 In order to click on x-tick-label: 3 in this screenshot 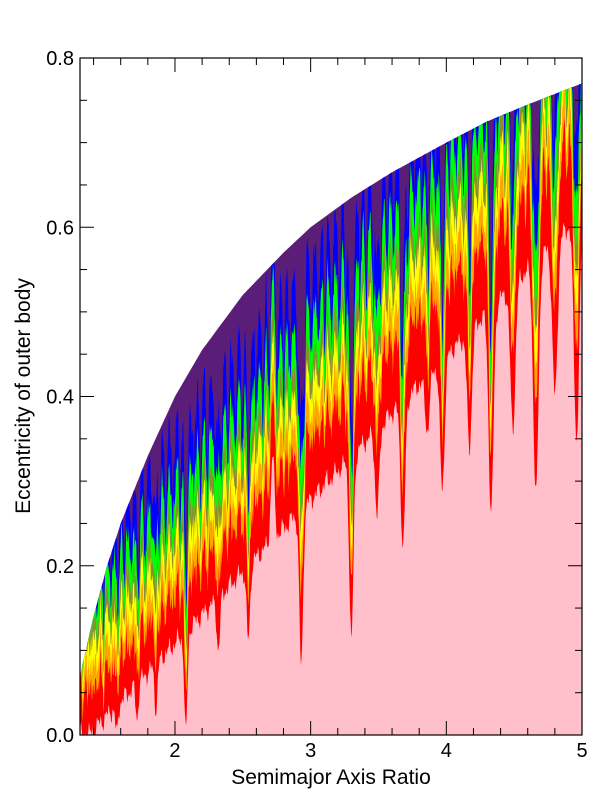, I will do `click(310, 751)`.